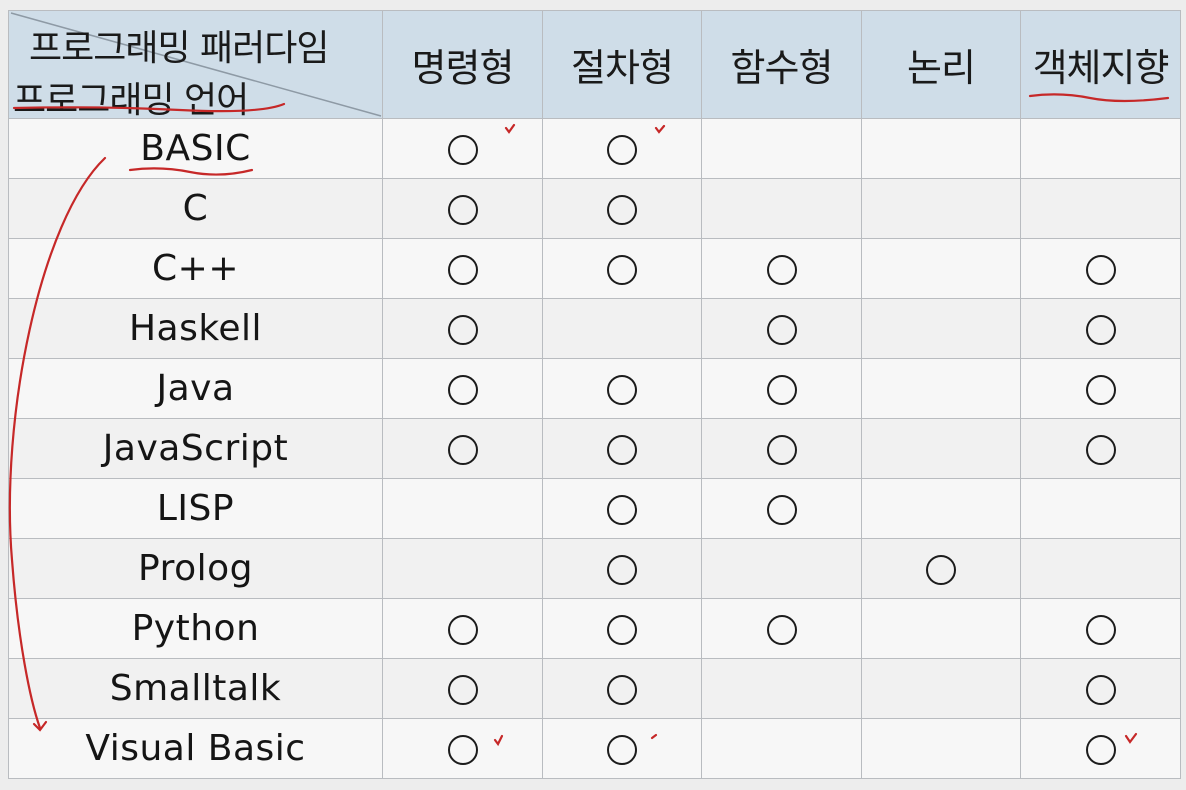 This screenshot has width=1186, height=790. I want to click on corner-paradigm-label: 프로그래밍 패러다임, so click(179, 48).